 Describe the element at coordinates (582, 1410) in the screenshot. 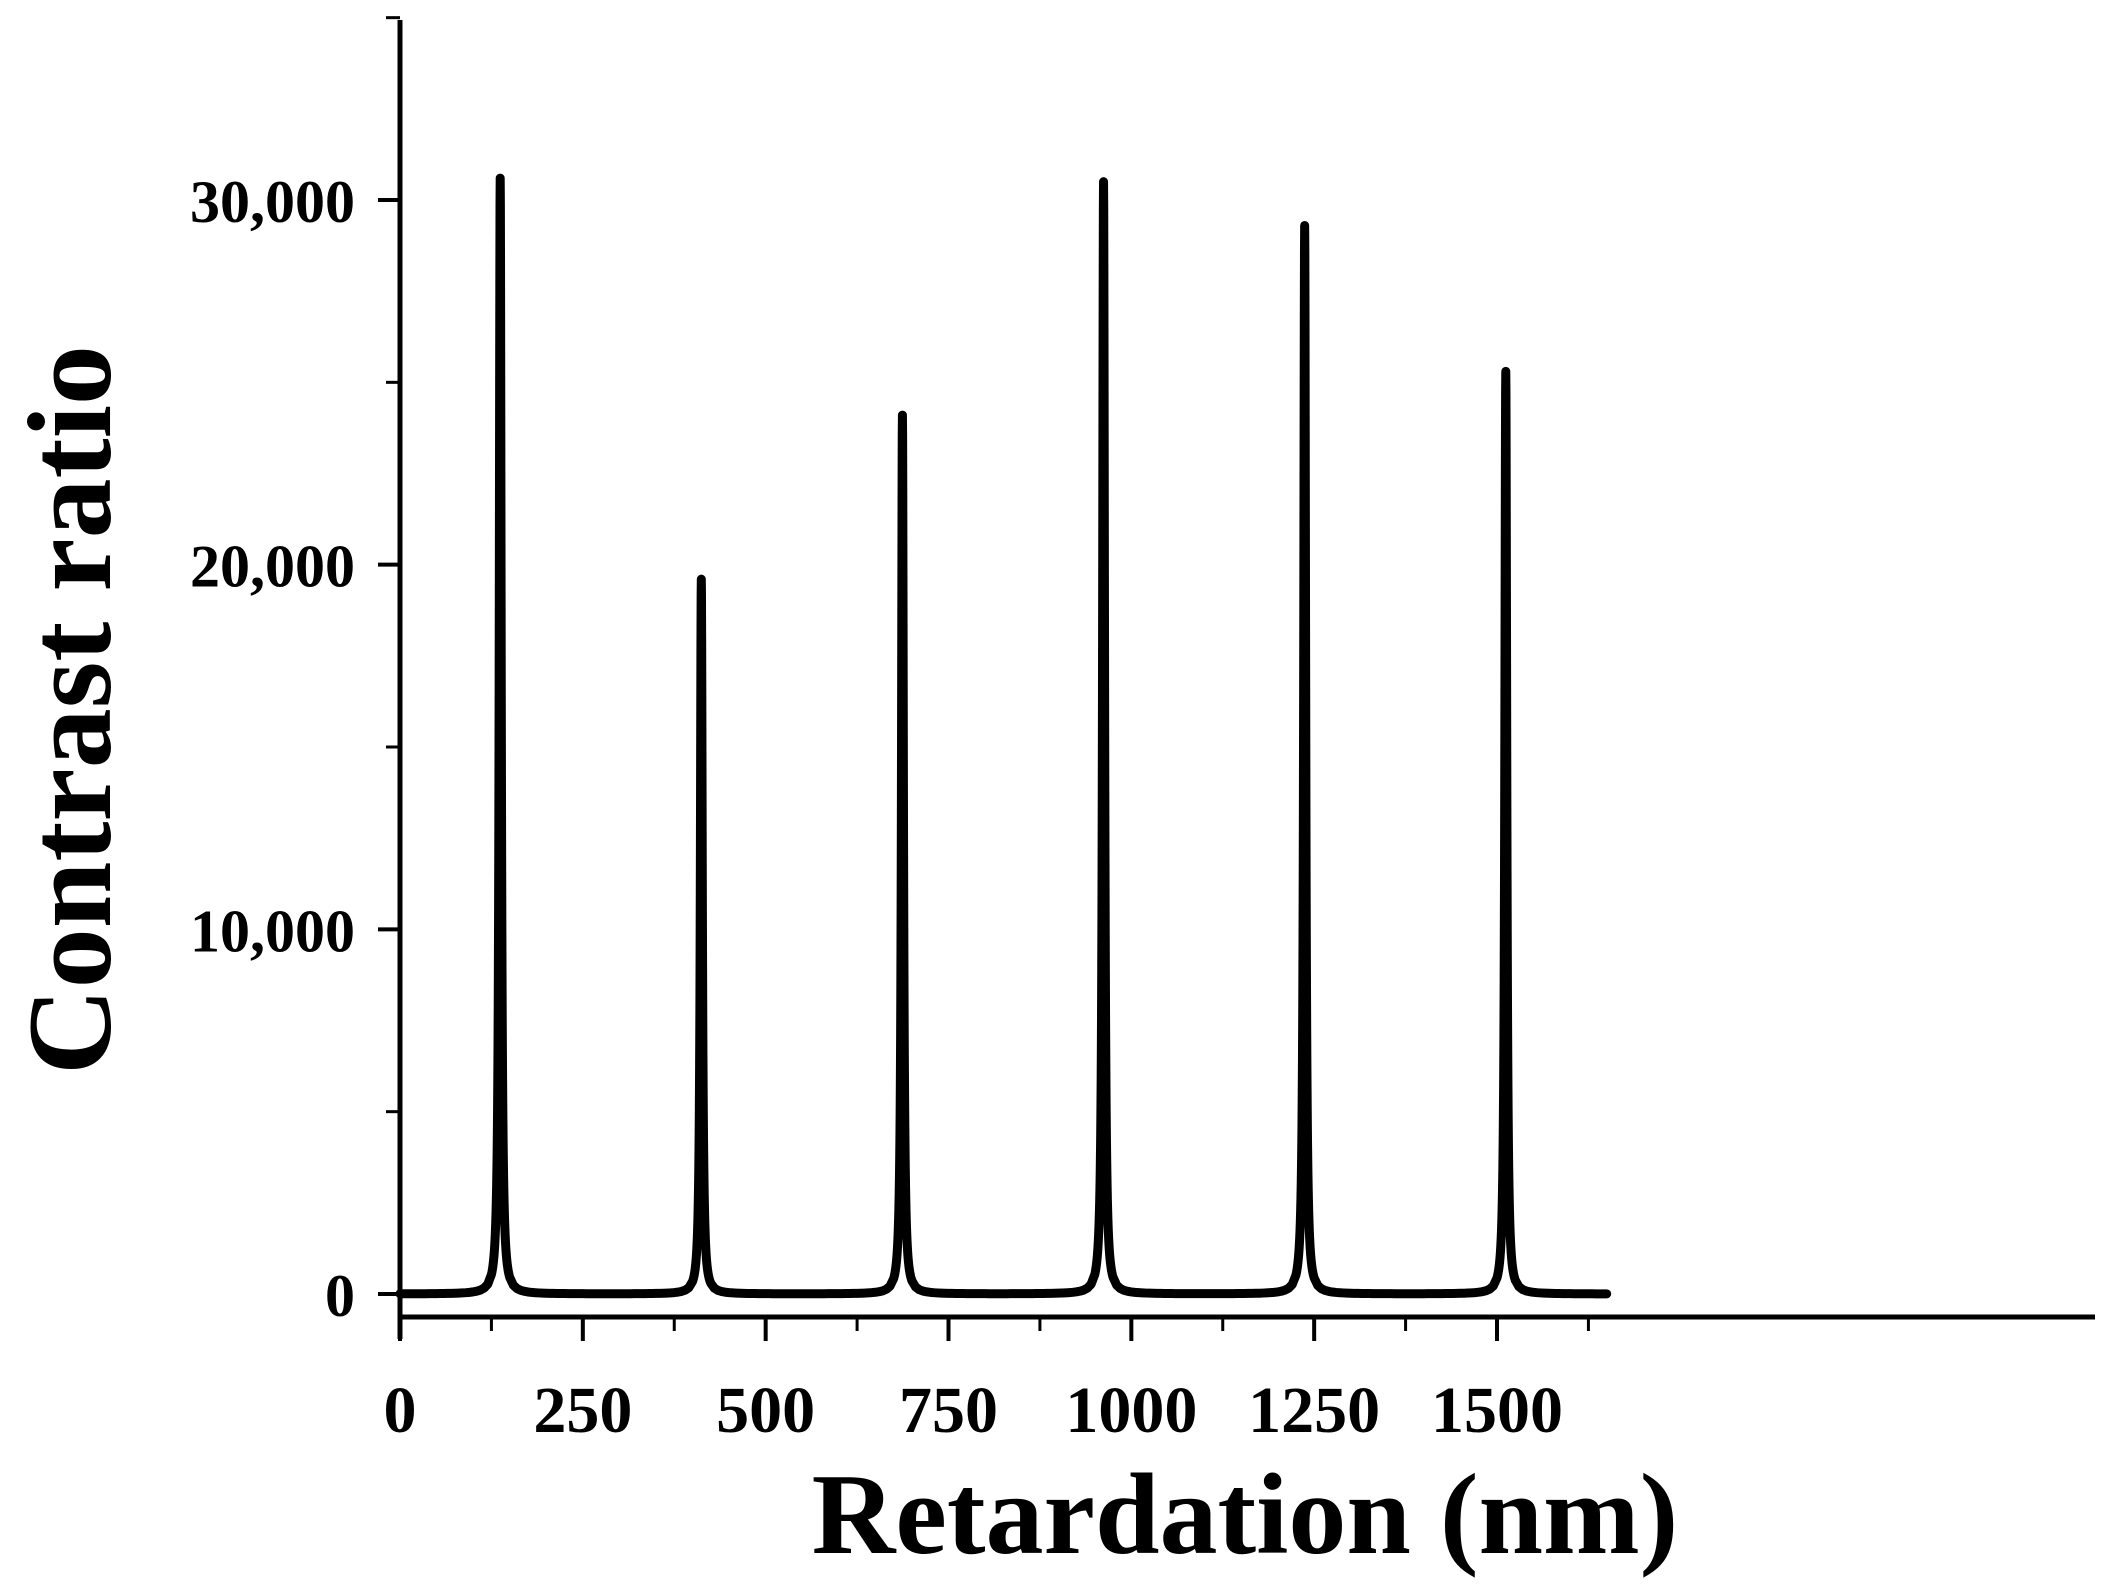

I see `x-tick-label: 250` at that location.